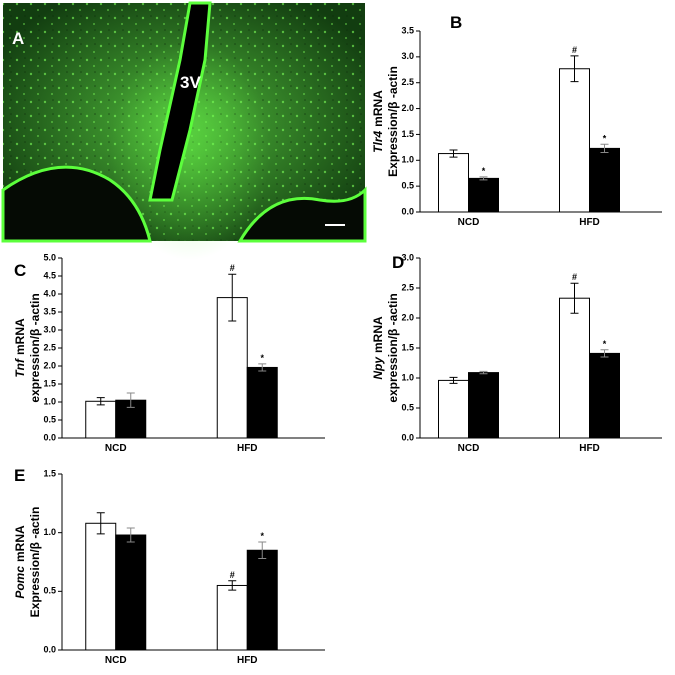  What do you see at coordinates (49, 275) in the screenshot?
I see `y-tick-label: 4.5` at bounding box center [49, 275].